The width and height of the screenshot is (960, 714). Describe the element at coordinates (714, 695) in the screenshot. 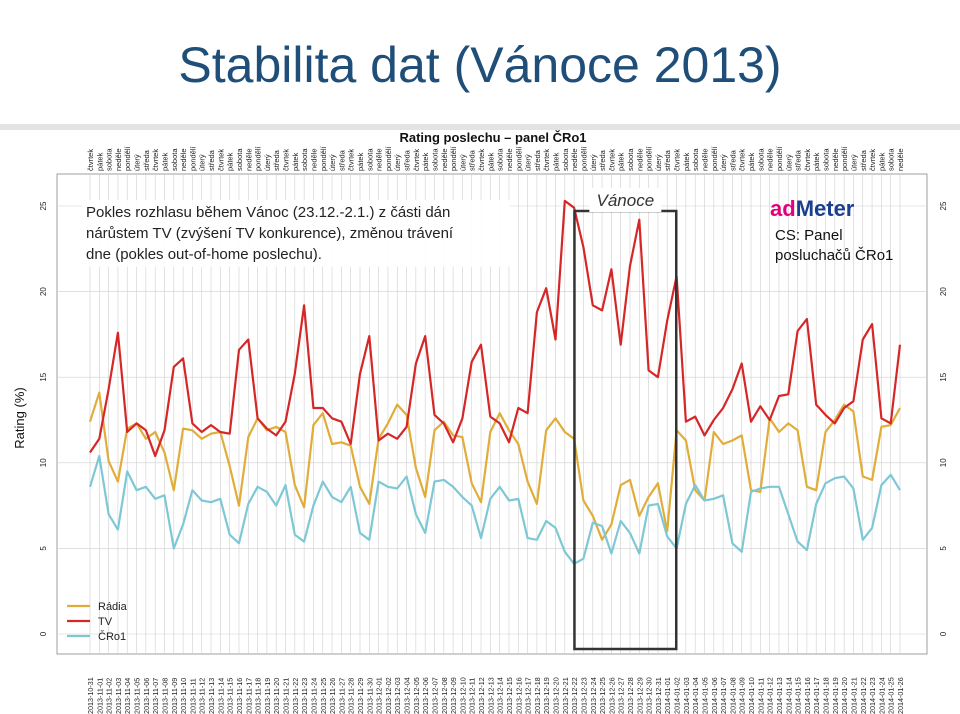

I see `date-tick-label: 2014-01-06` at that location.